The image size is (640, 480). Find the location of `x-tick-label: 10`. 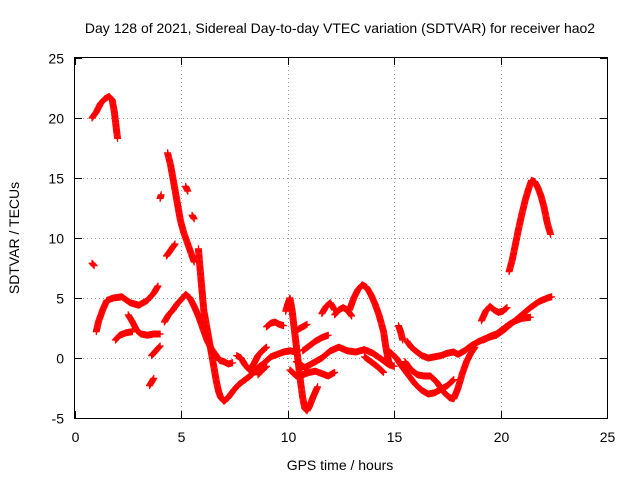

x-tick-label: 10 is located at coordinates (289, 437).